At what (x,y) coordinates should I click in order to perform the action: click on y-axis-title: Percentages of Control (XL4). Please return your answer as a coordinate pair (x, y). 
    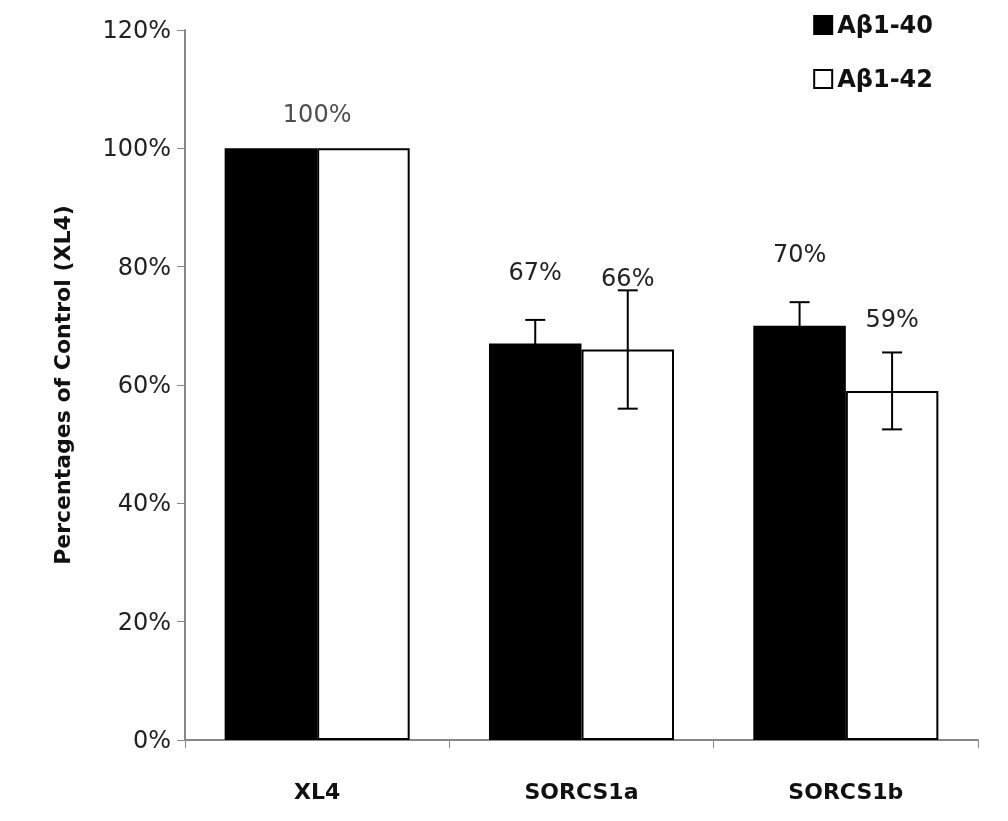
    Looking at the image, I should click on (62, 385).